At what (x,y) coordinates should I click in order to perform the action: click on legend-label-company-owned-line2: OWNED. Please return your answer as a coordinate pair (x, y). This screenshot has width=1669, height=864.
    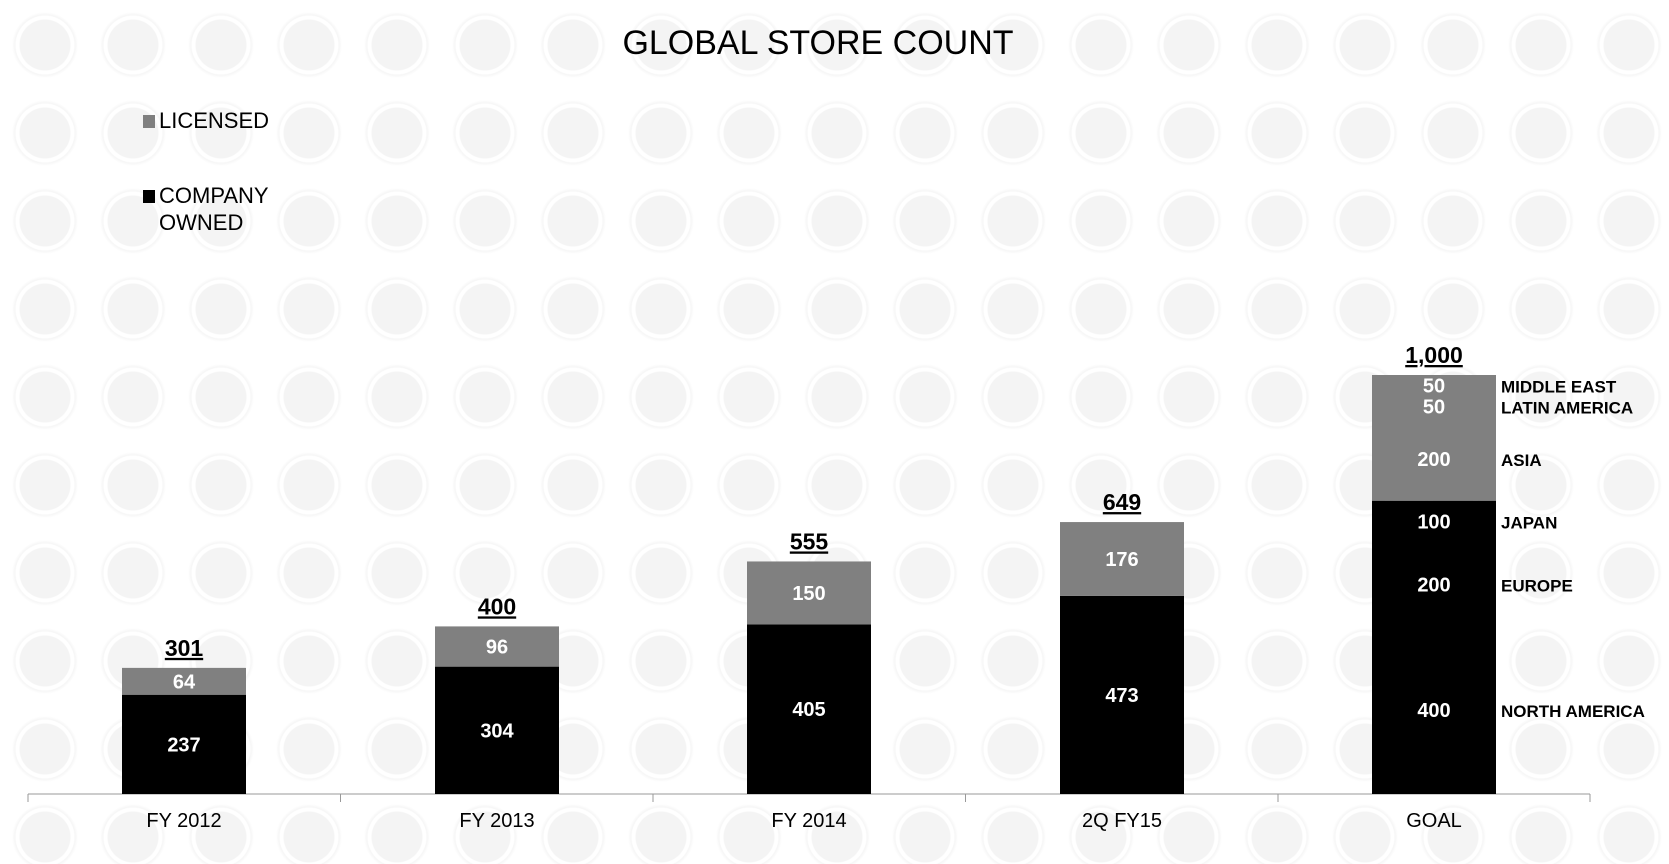
    Looking at the image, I should click on (201, 222).